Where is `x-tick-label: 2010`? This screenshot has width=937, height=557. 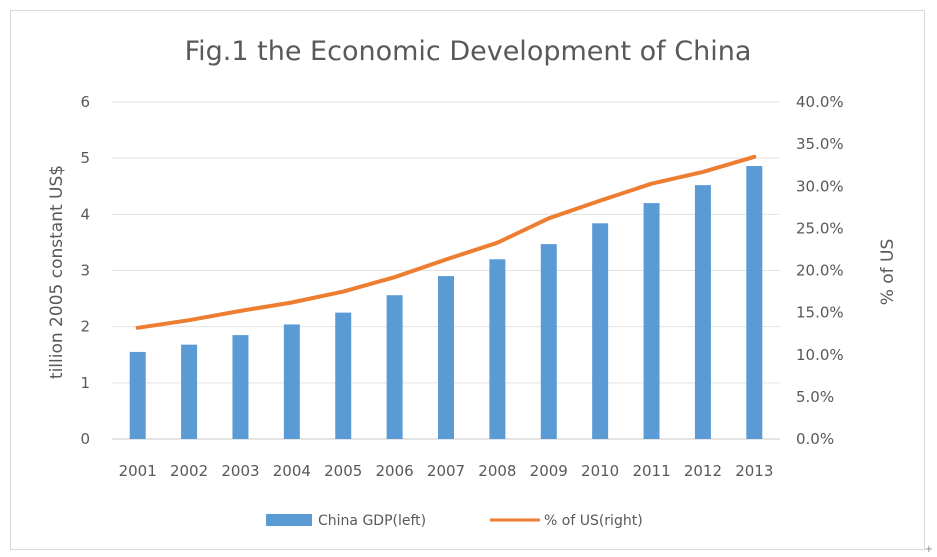 x-tick-label: 2010 is located at coordinates (600, 471).